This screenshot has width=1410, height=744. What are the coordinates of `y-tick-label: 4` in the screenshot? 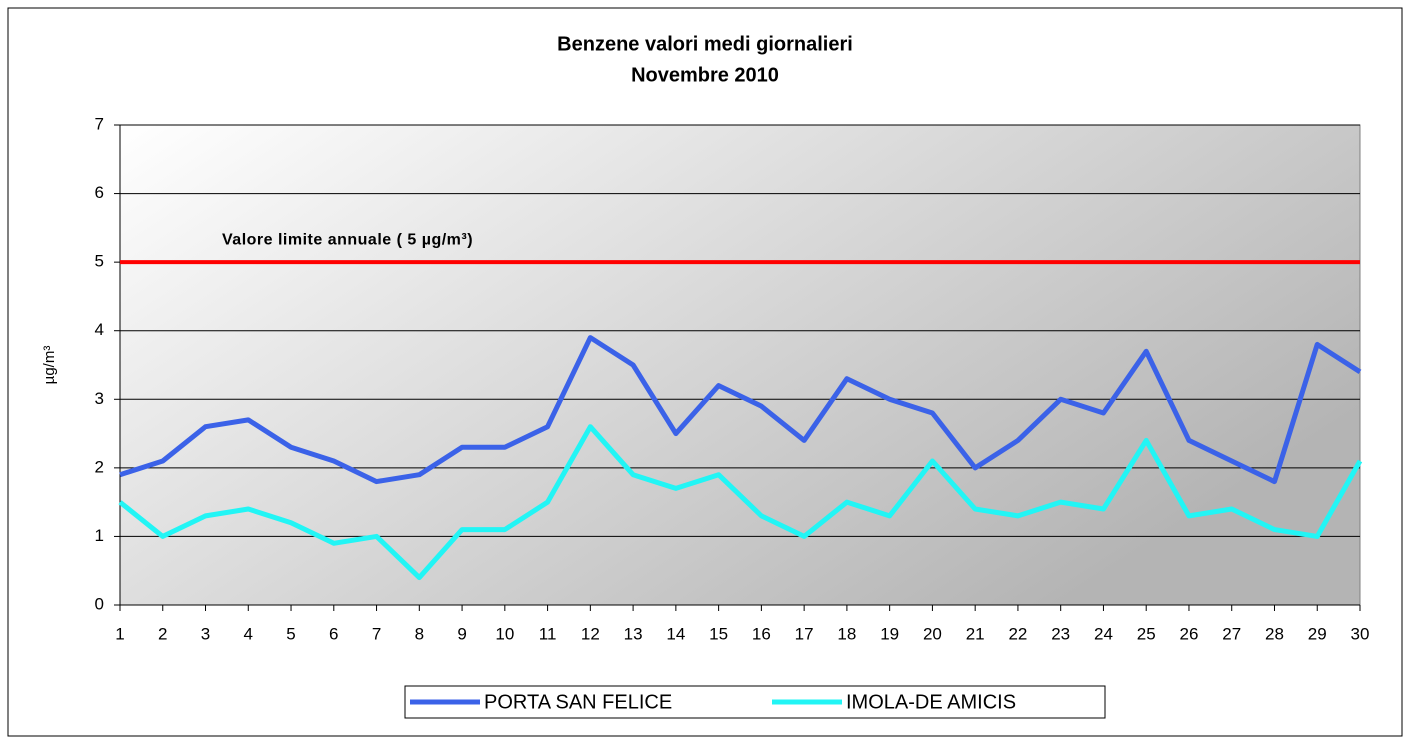 It's located at (99, 329).